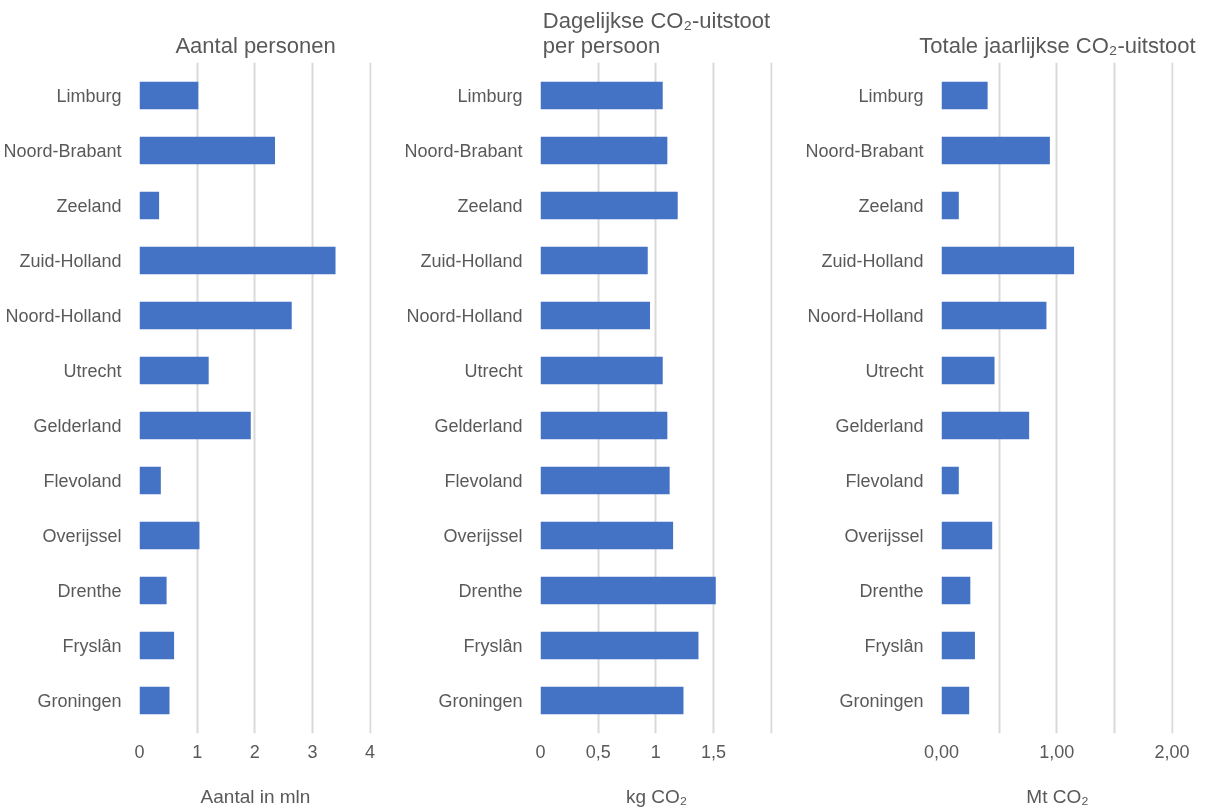  Describe the element at coordinates (598, 751) in the screenshot. I see `x-tick-label: 0,5` at that location.